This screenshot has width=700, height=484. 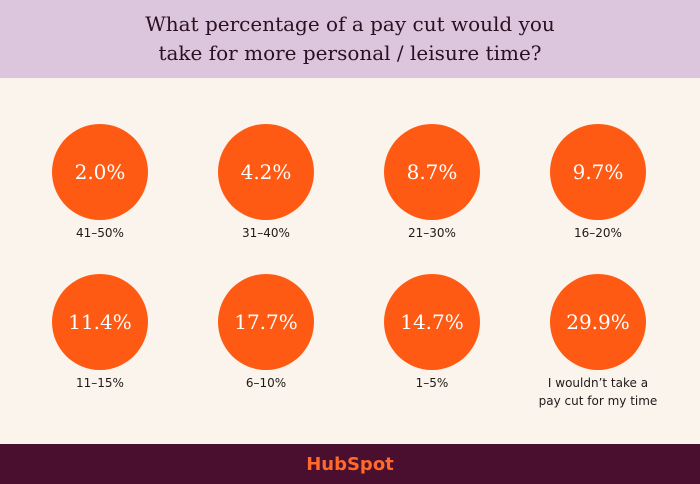 I want to click on item-label: I wouldn’t take a pay cut for my time, so click(x=598, y=392).